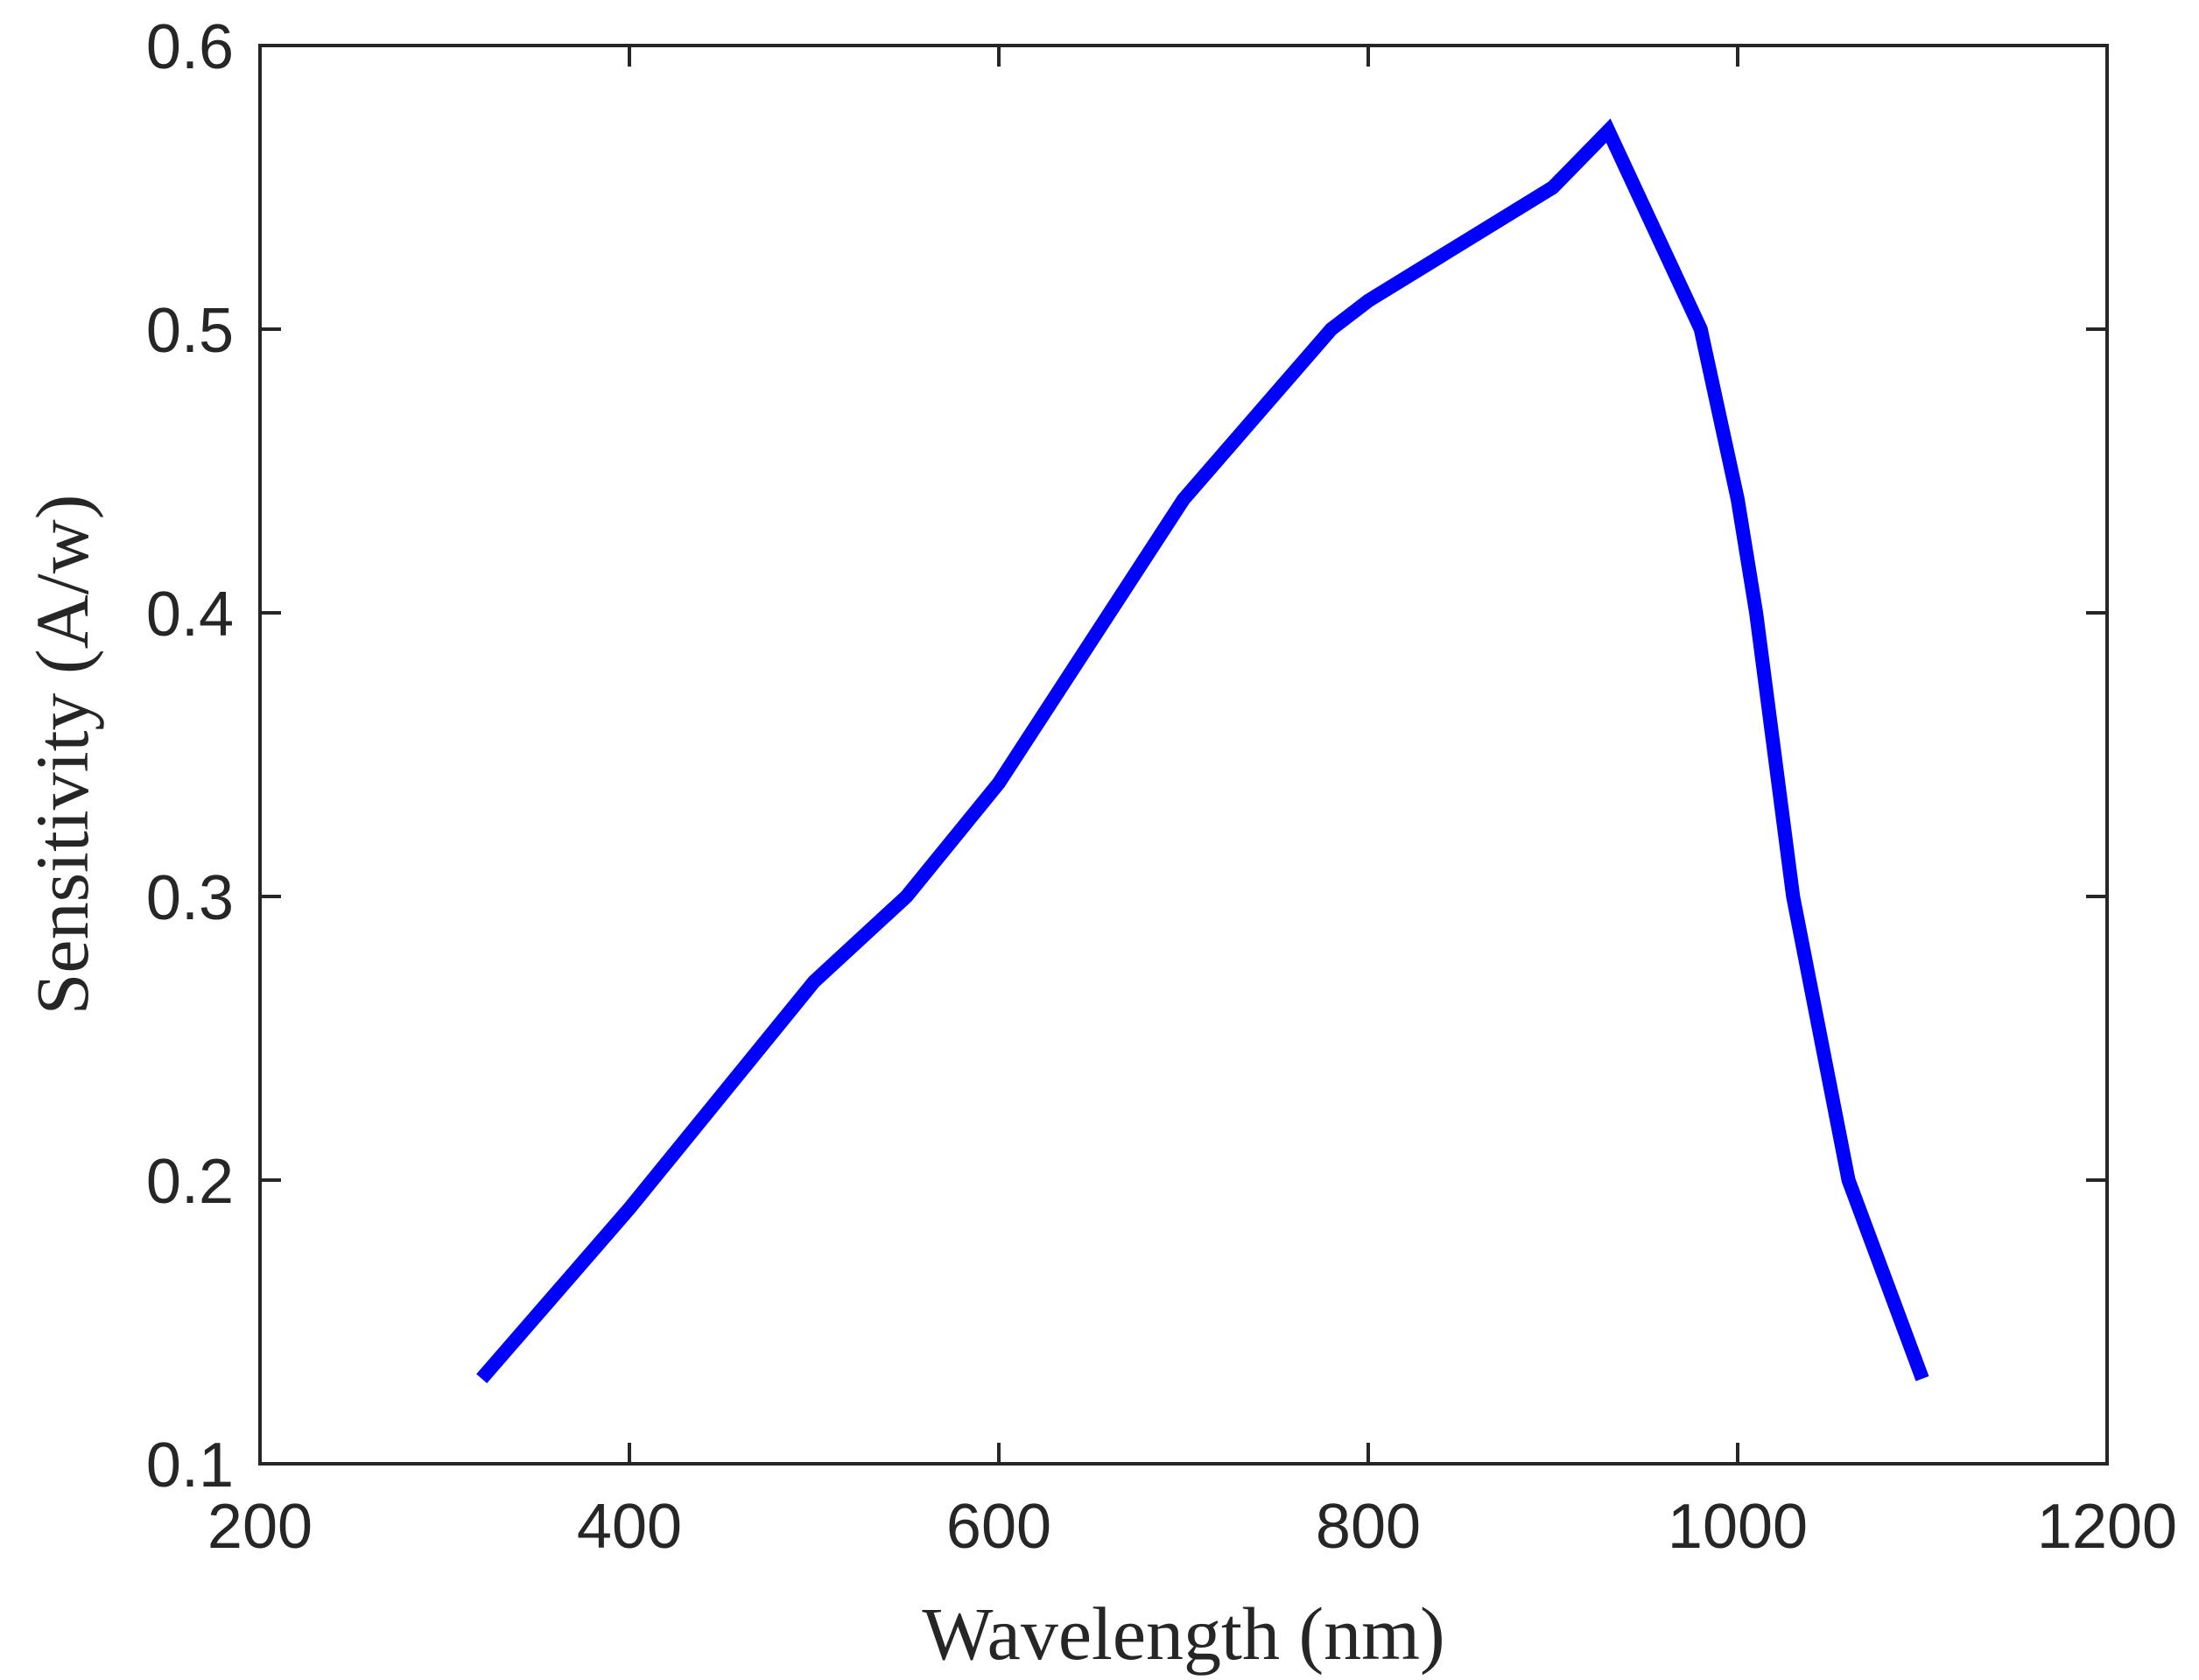  Describe the element at coordinates (260, 1527) in the screenshot. I see `x-tick-label: 200` at that location.